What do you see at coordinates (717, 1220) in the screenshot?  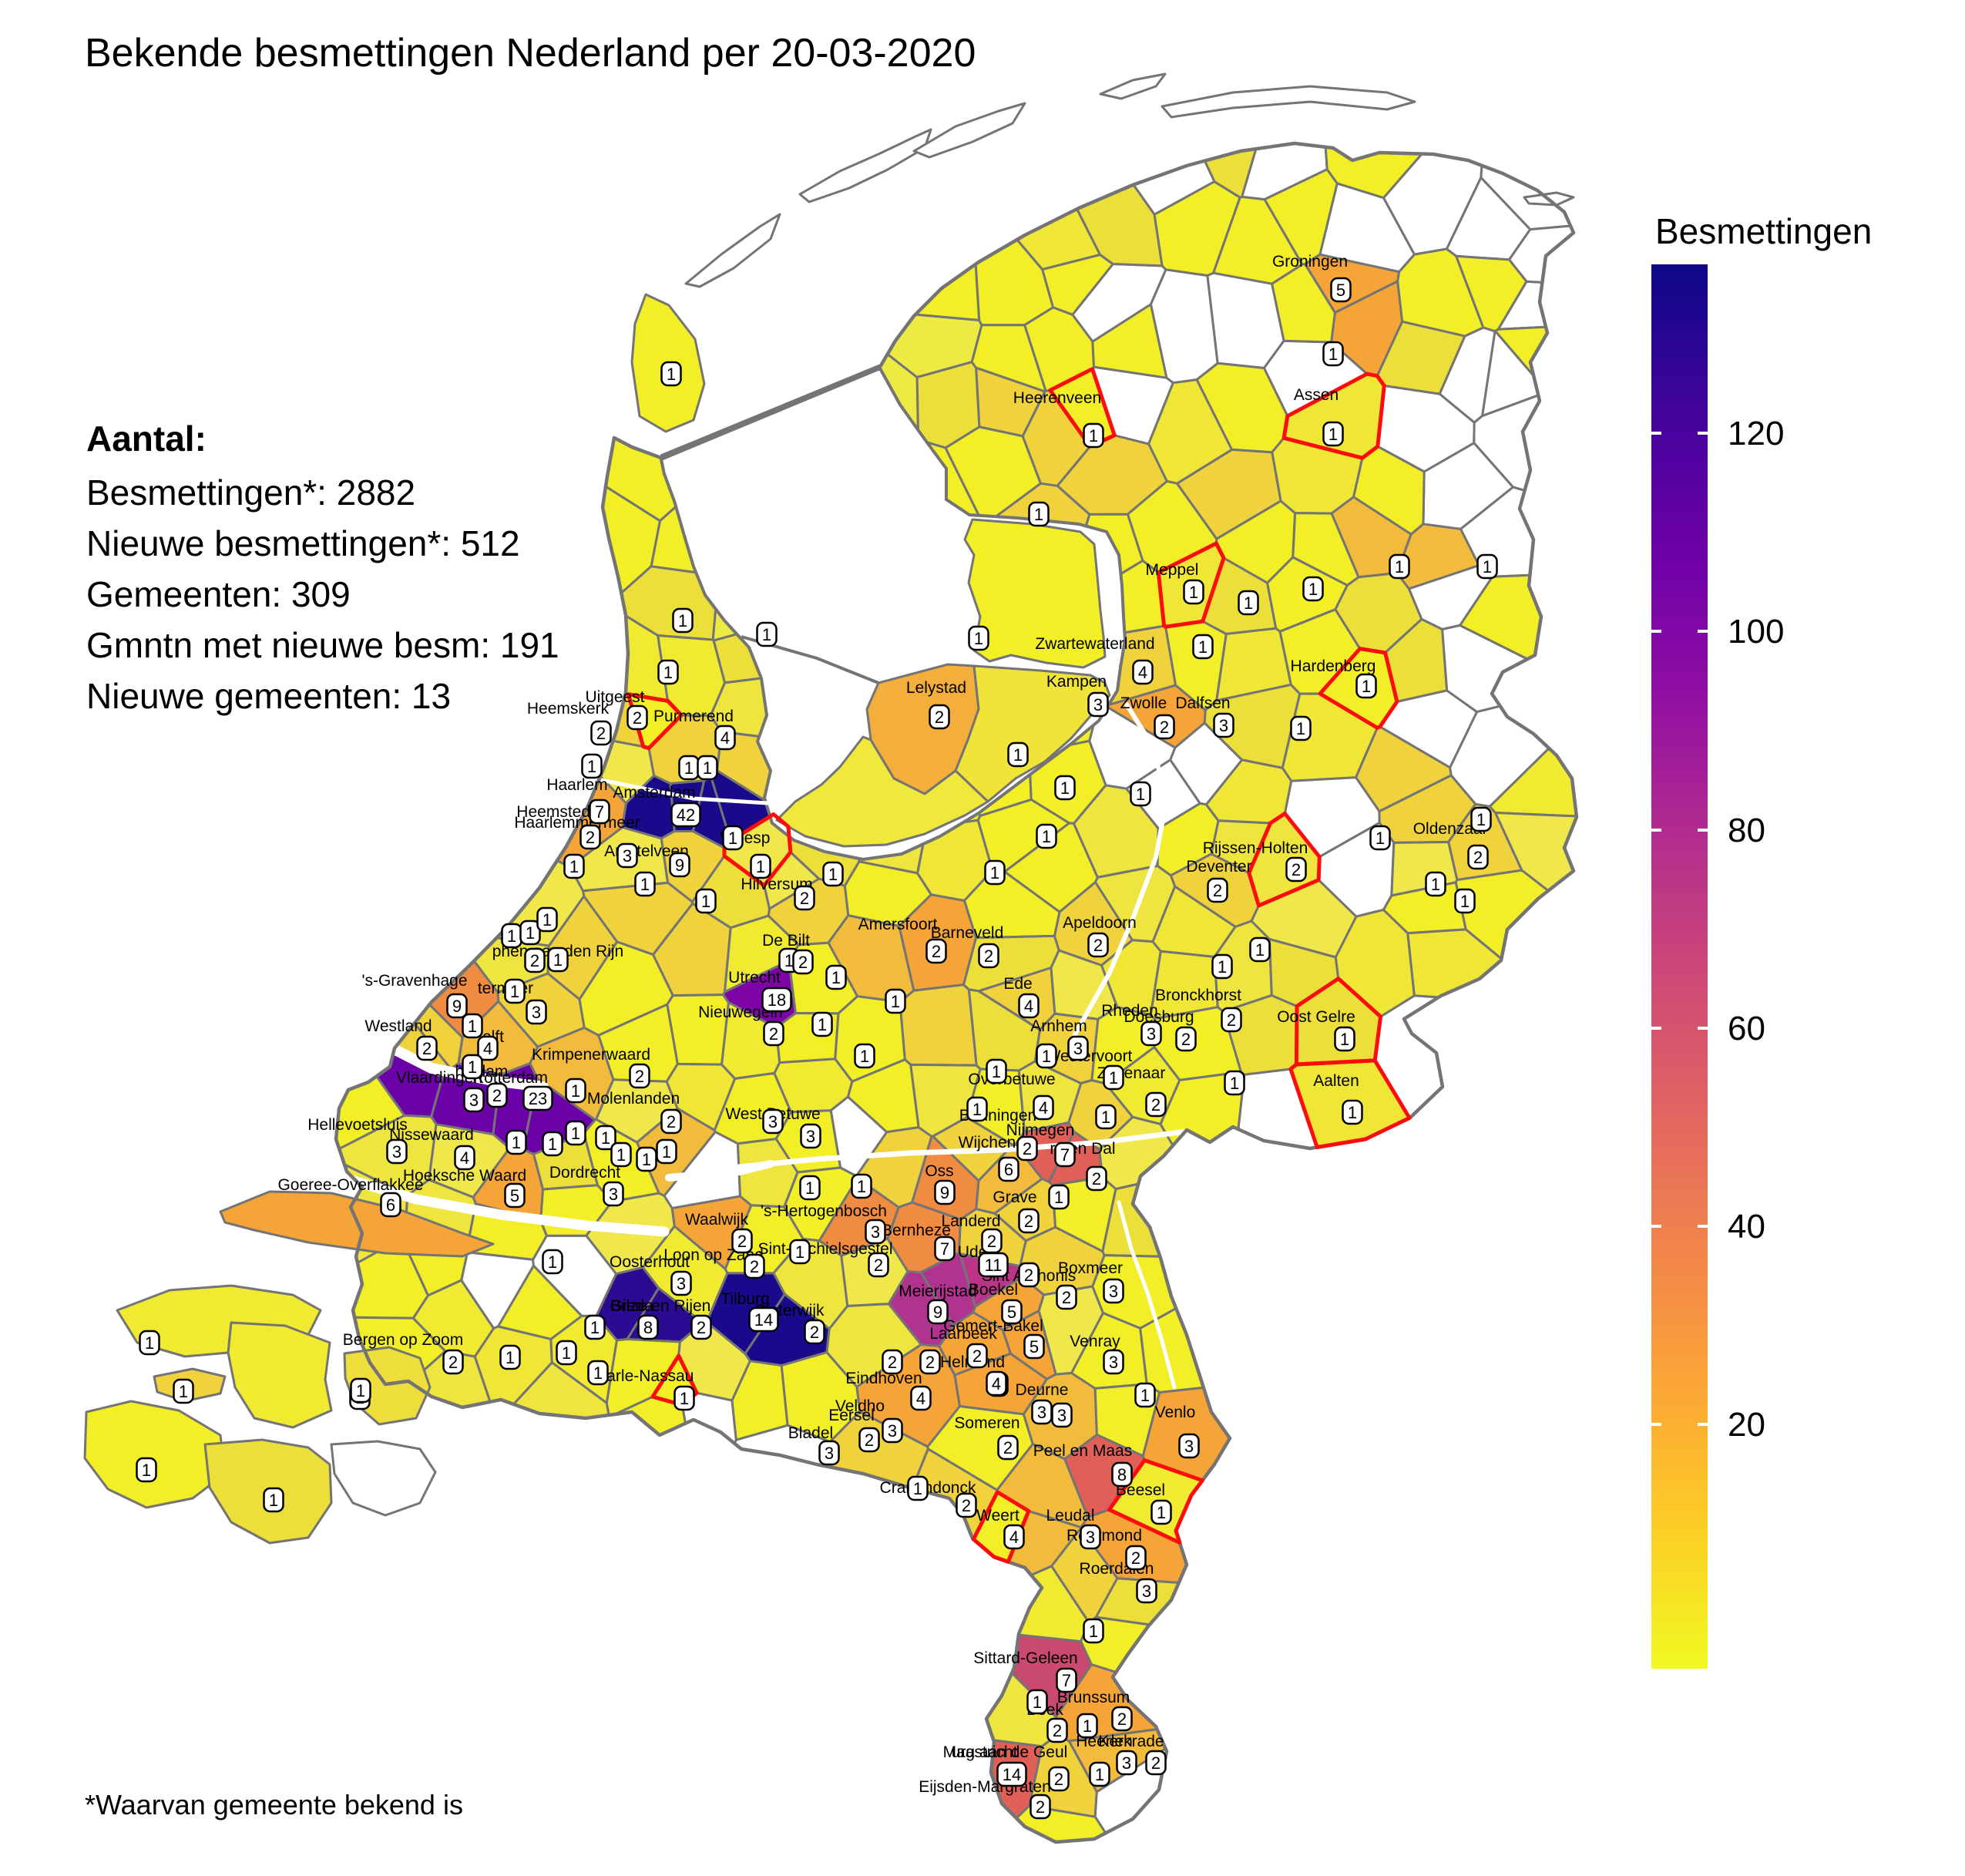 I see `svg-text: Waalwijk` at bounding box center [717, 1220].